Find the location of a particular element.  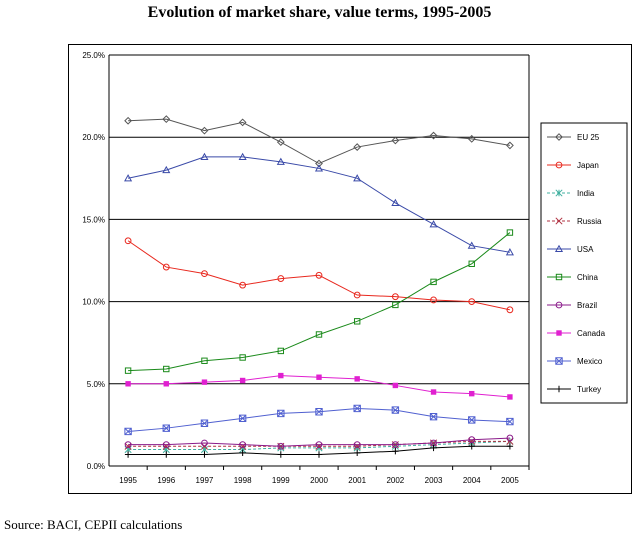

legend-label-russia: Russia is located at coordinates (589, 221).